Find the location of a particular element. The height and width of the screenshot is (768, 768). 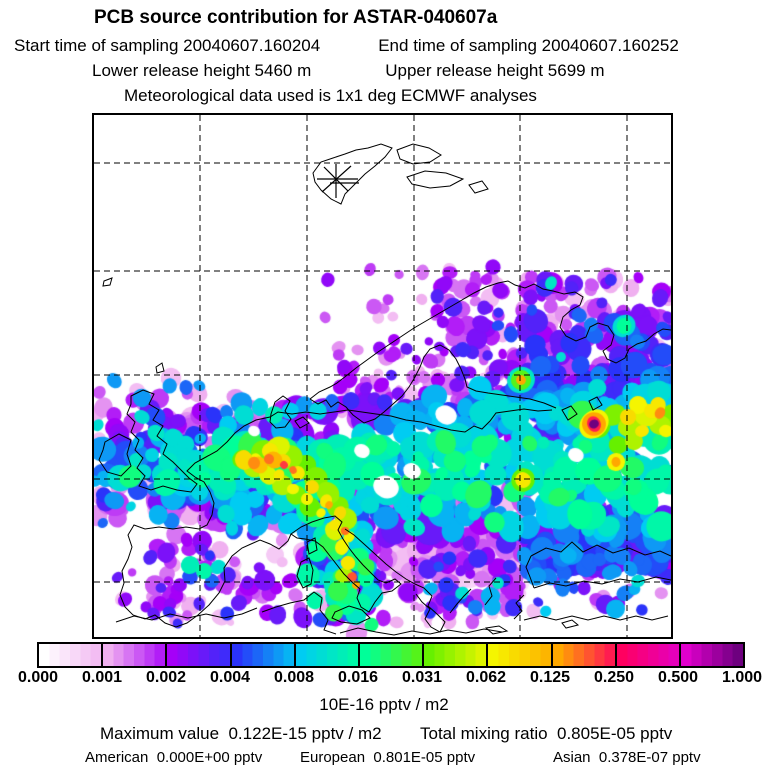

start-time-text: Start time of sampling 20040607.160204 is located at coordinates (167, 45).